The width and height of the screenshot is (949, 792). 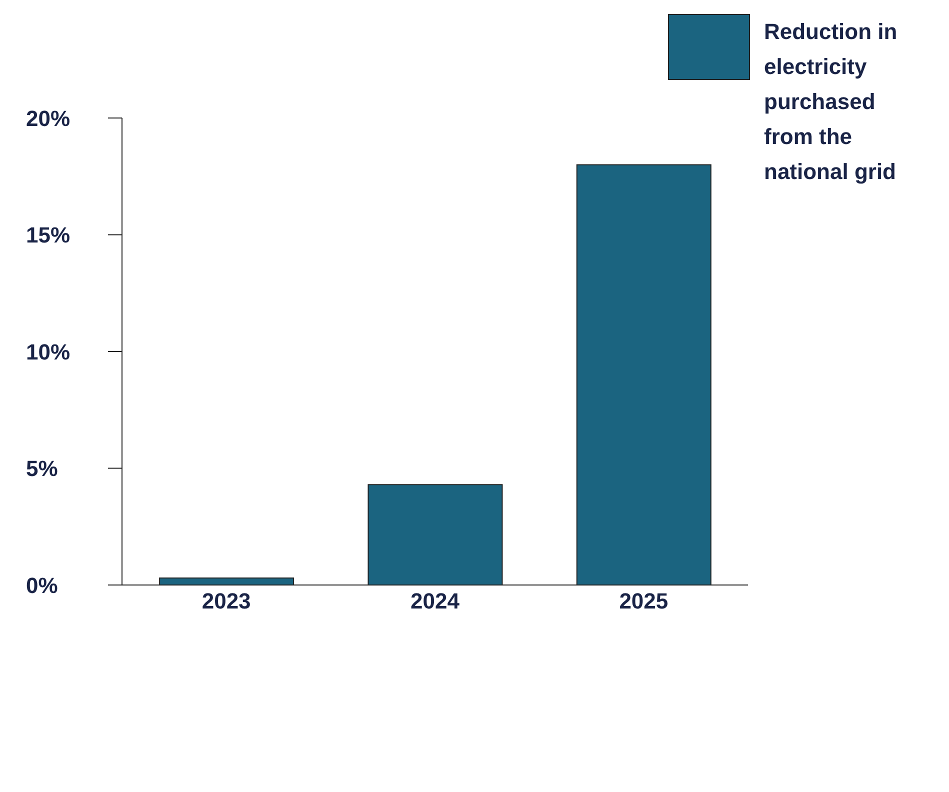 I want to click on y-tick-label: 0%, so click(x=42, y=585).